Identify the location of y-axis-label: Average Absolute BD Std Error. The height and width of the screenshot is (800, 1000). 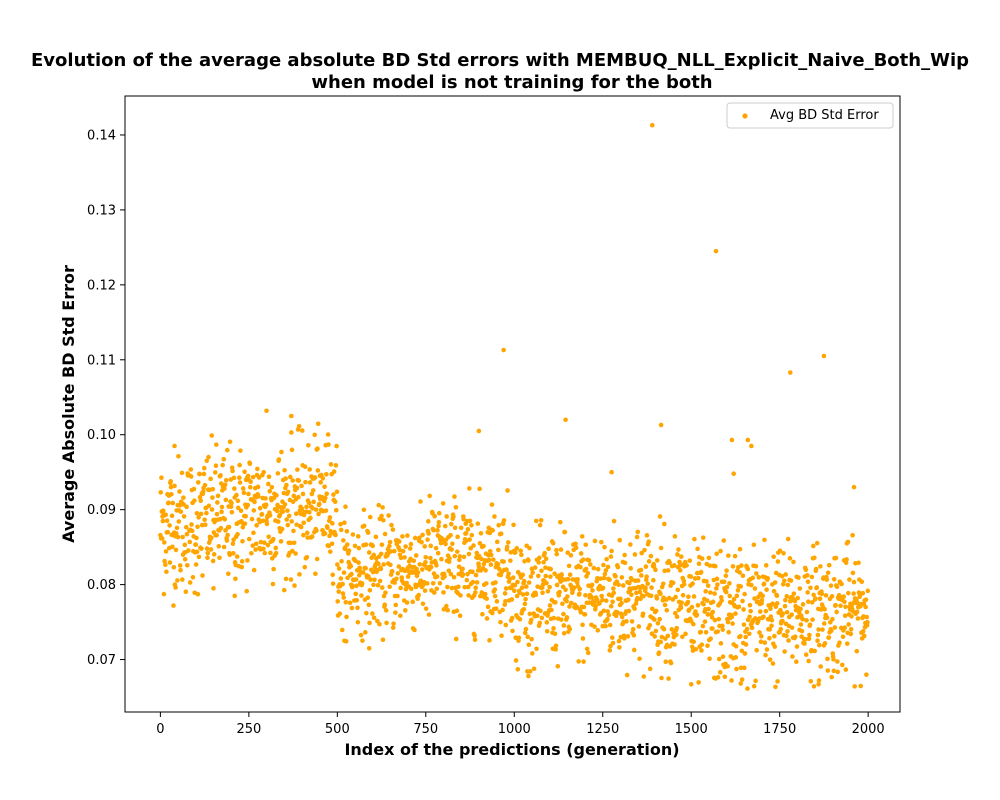
(68, 404).